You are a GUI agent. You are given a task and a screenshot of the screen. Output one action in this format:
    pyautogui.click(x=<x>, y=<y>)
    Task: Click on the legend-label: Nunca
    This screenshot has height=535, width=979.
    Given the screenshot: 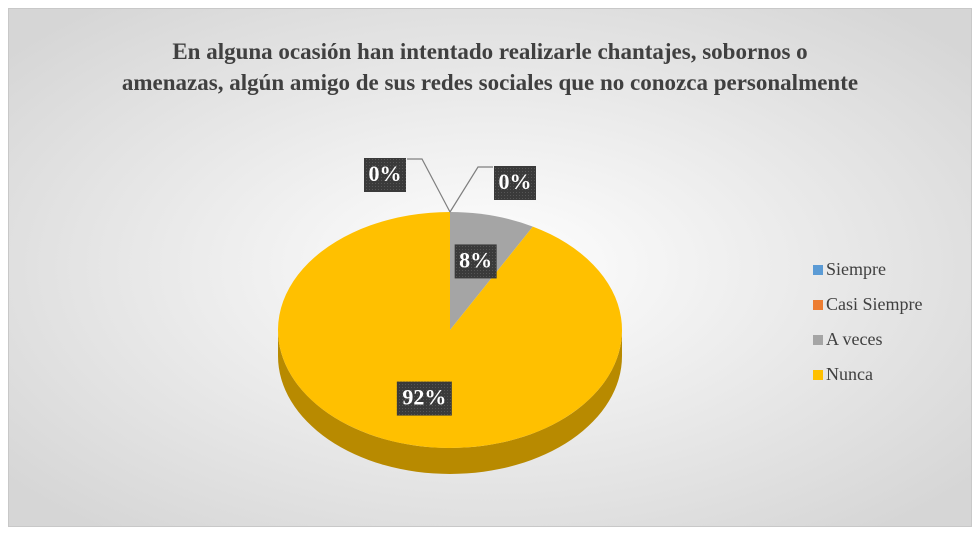 What is the action you would take?
    pyautogui.click(x=849, y=374)
    